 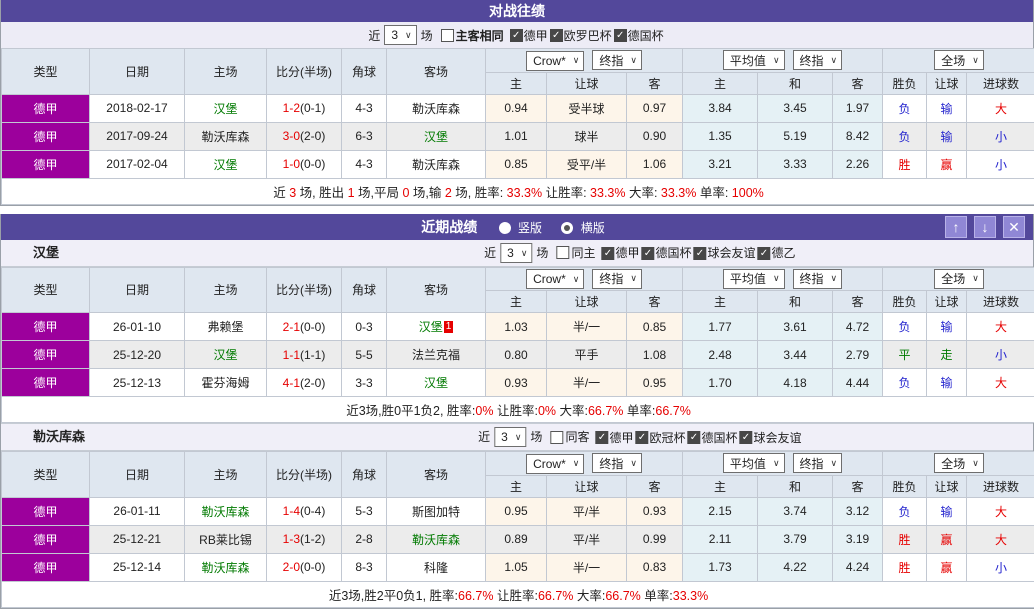 What do you see at coordinates (812, 278) in the screenshot?
I see `select-value: 终指` at bounding box center [812, 278].